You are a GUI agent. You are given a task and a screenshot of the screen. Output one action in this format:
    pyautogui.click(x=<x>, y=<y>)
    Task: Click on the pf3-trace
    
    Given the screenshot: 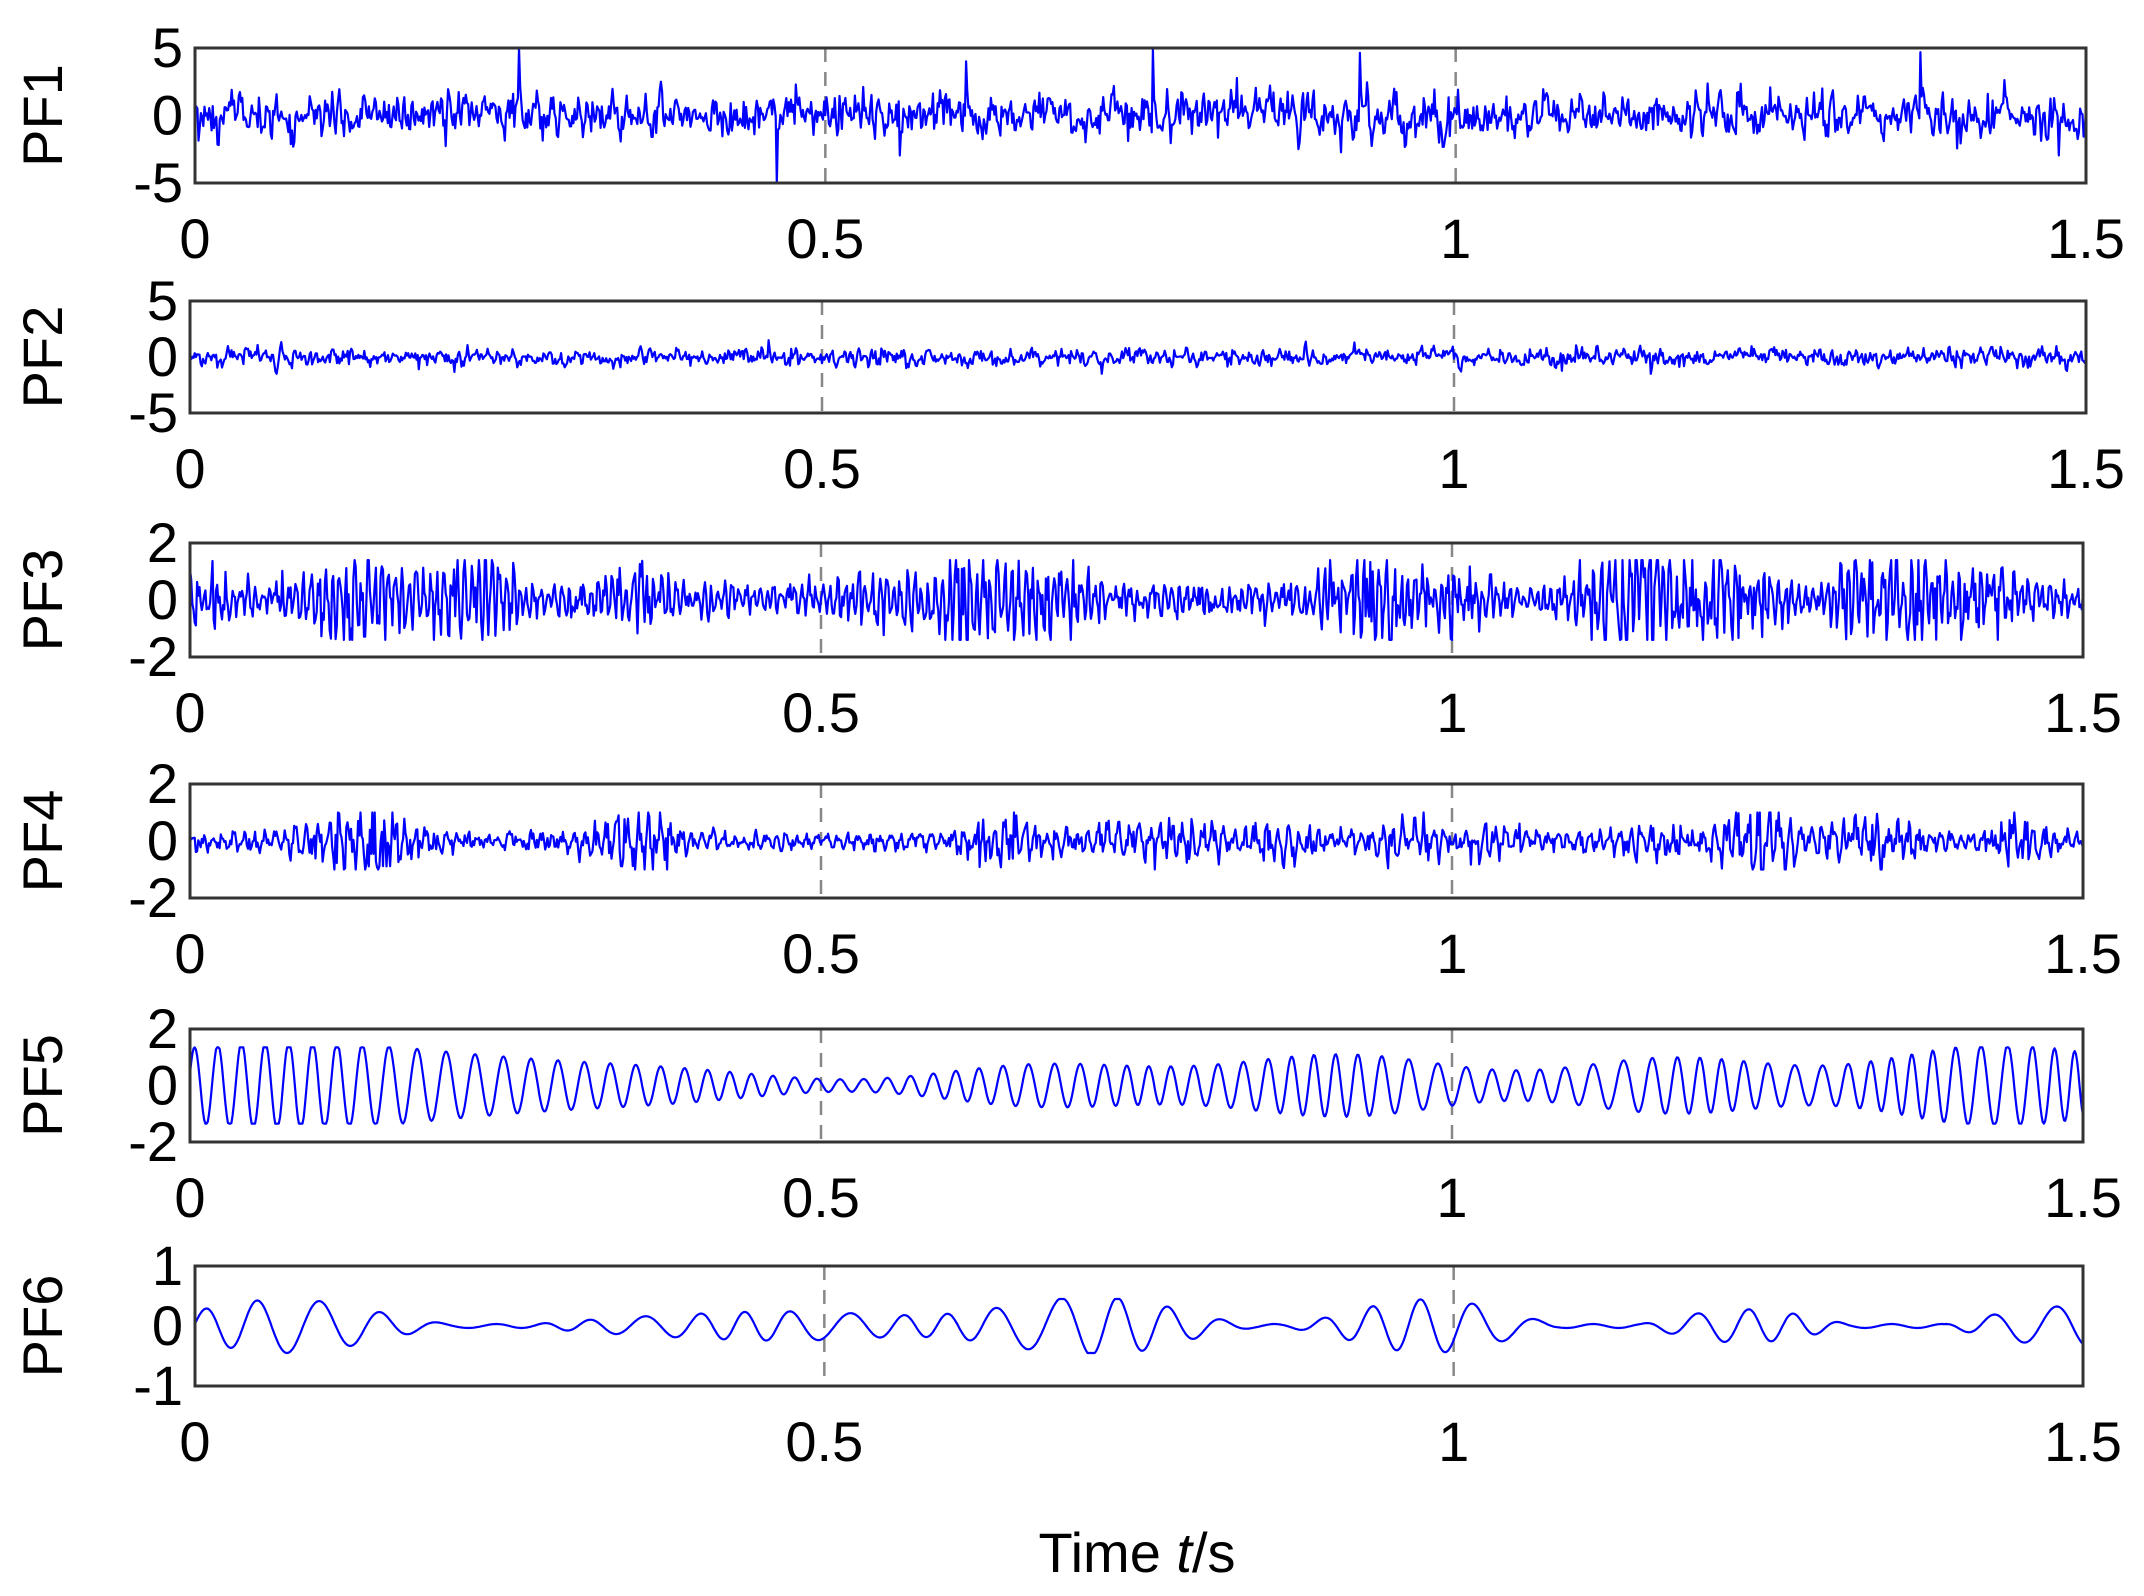 What is the action you would take?
    pyautogui.click(x=1136, y=600)
    